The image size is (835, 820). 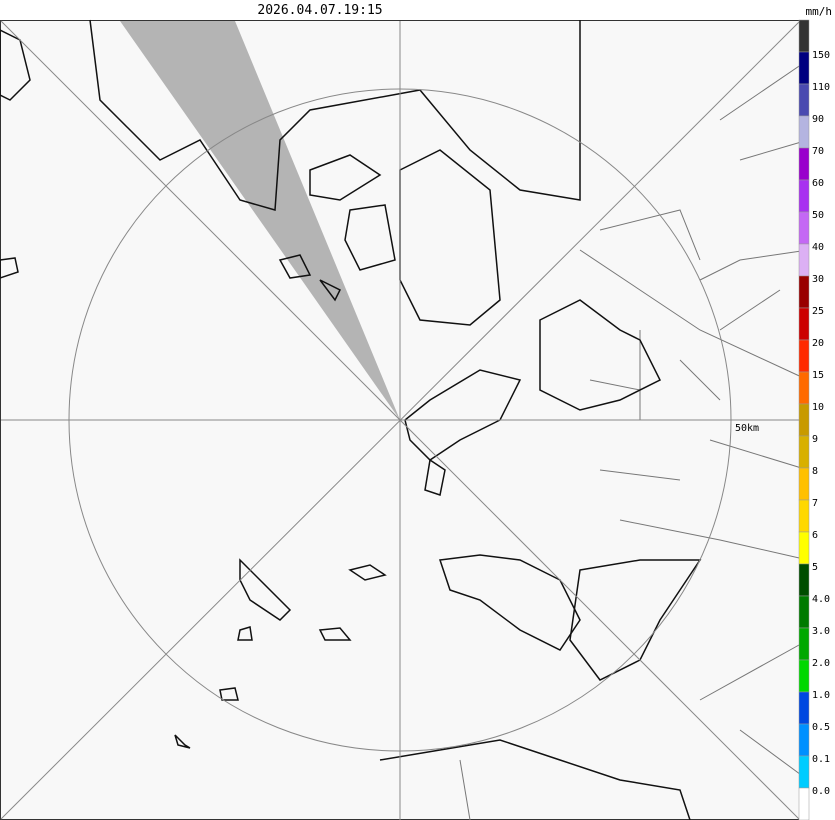 I want to click on legend-label: 1.0, so click(x=821, y=695).